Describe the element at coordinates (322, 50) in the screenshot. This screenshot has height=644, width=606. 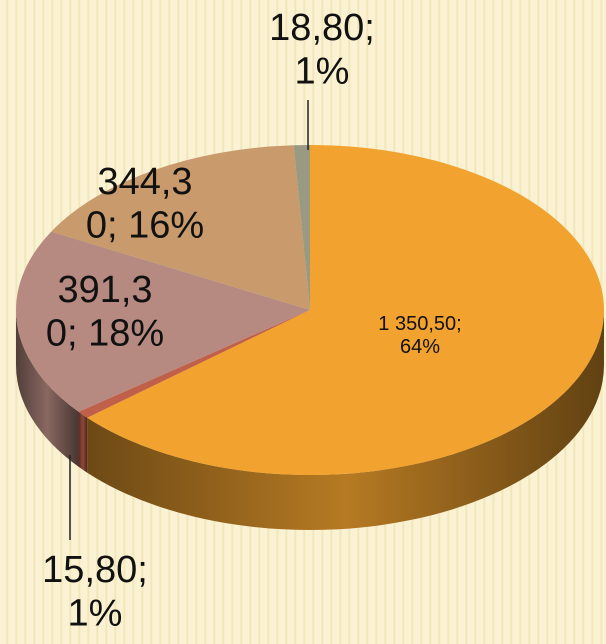
I see `data-label: 18,80; 1%` at that location.